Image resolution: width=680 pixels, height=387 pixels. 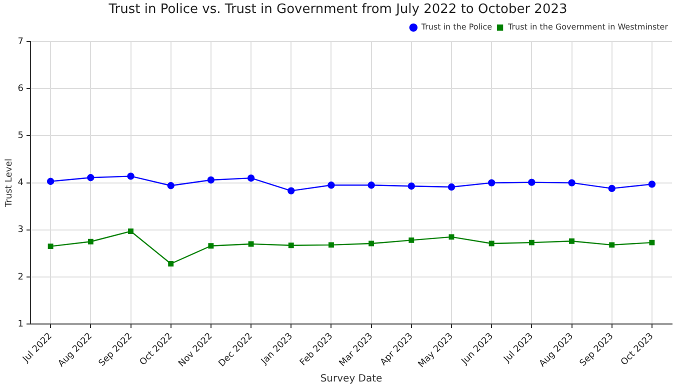 What do you see at coordinates (588, 27) in the screenshot?
I see `legend-label: Trust in the Government in Westminster` at bounding box center [588, 27].